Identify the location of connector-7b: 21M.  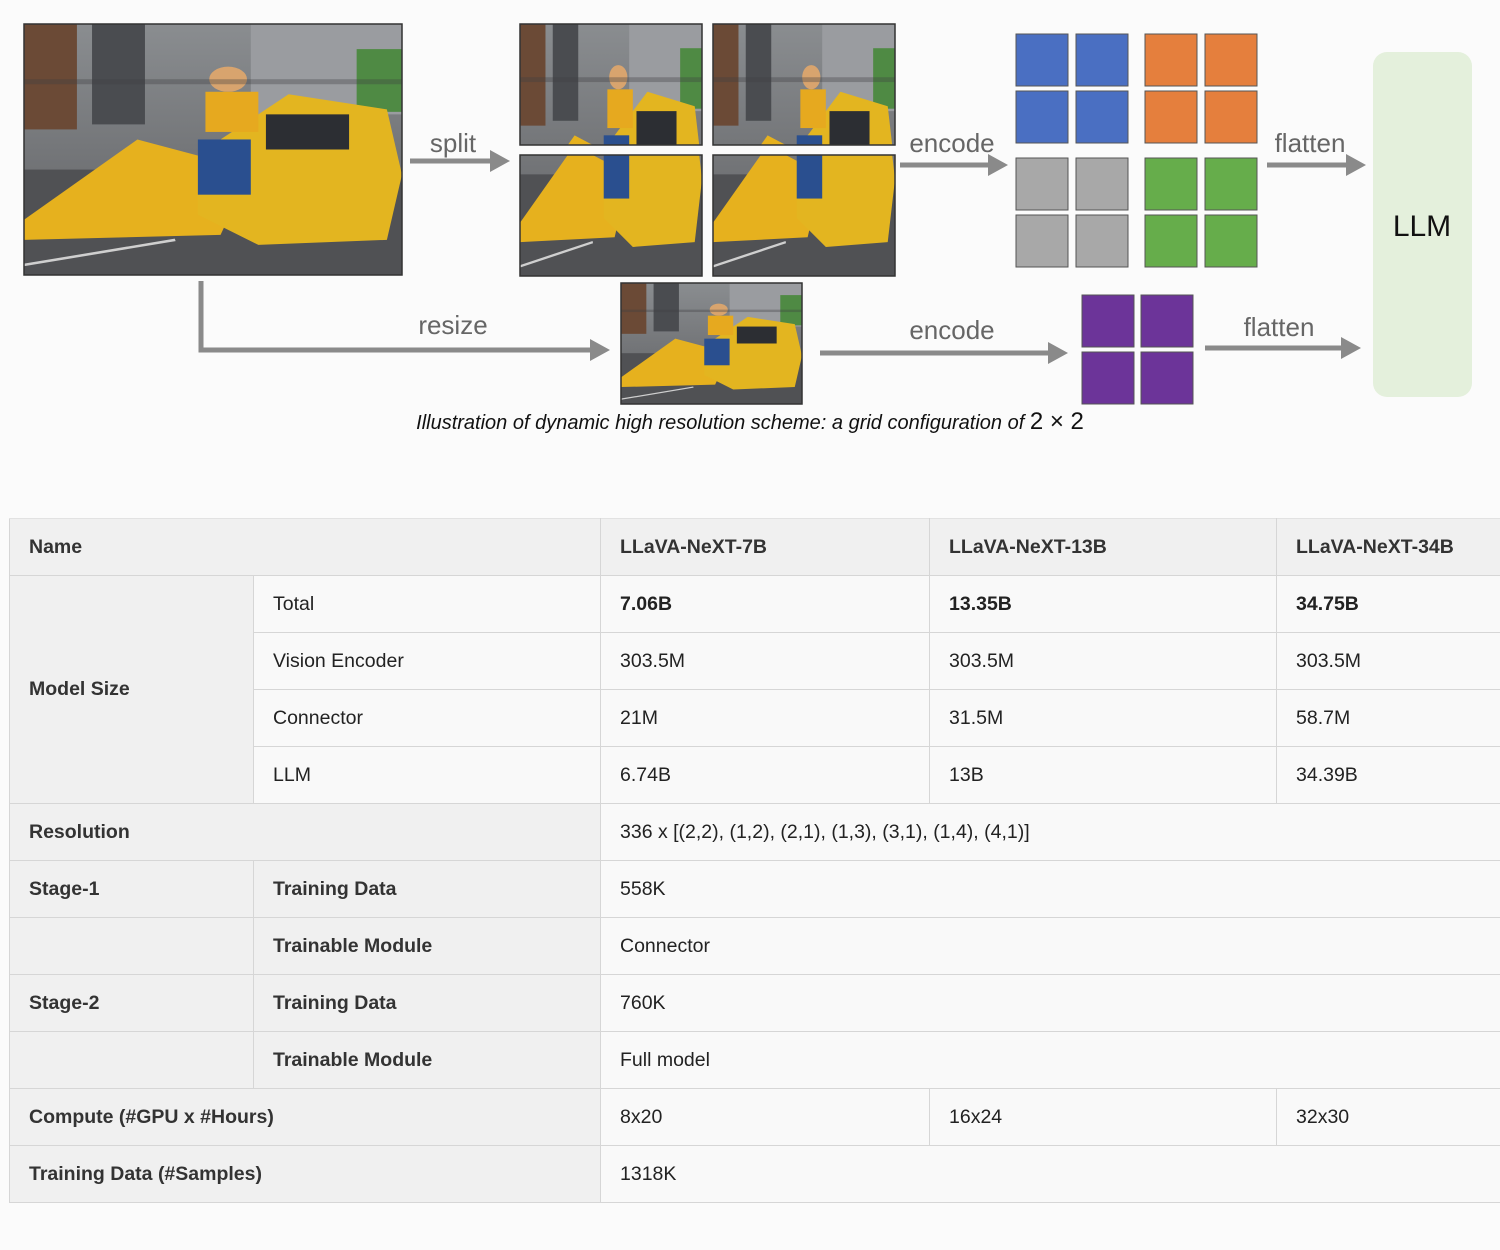
(765, 718).